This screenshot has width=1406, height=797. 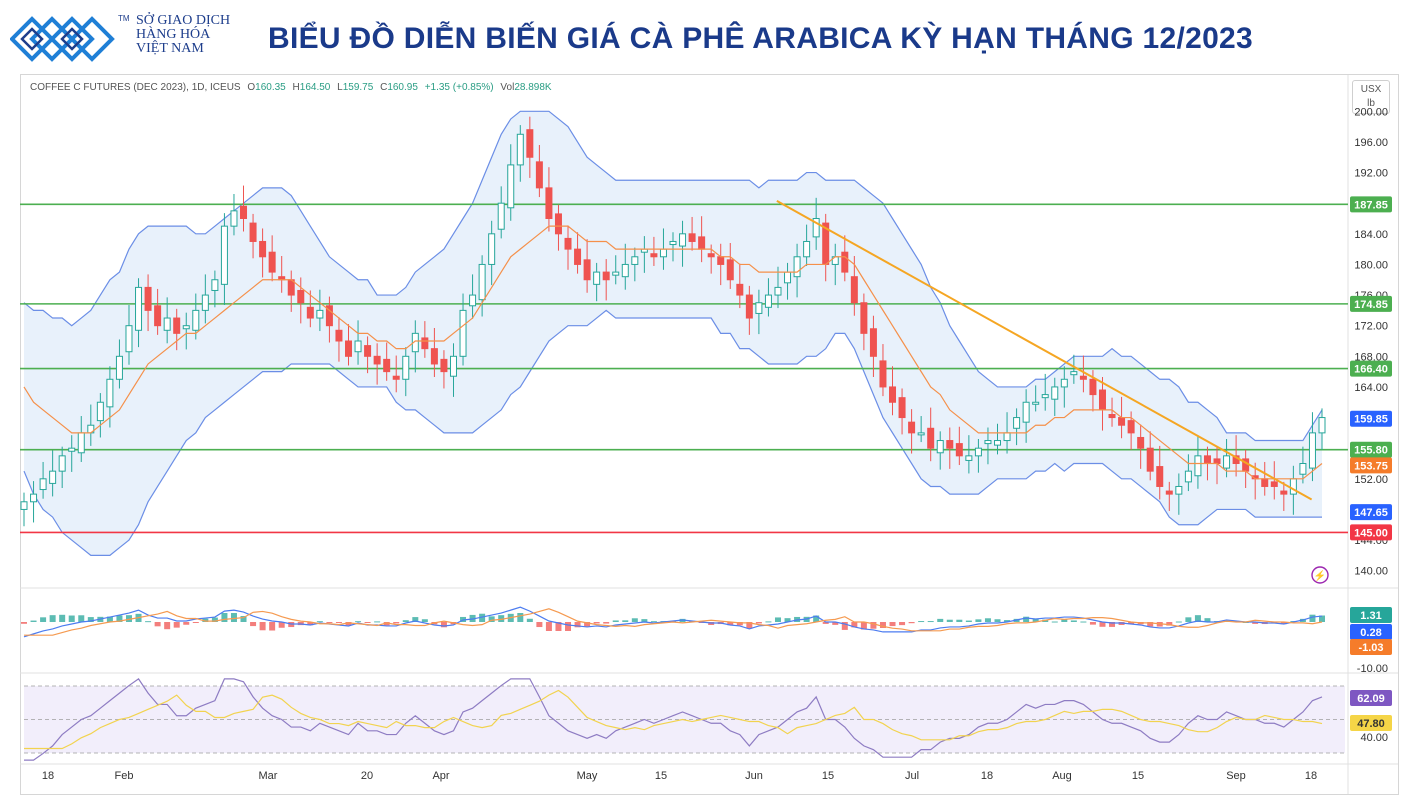 I want to click on low-label: L159.75, so click(x=355, y=87).